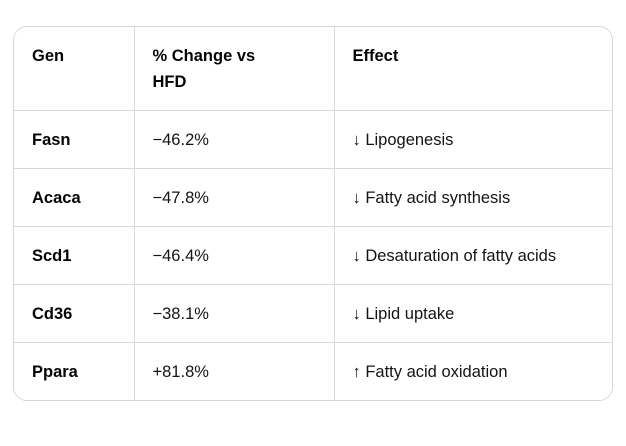 Image resolution: width=626 pixels, height=446 pixels. I want to click on column-header-effect: Effect, so click(473, 69).